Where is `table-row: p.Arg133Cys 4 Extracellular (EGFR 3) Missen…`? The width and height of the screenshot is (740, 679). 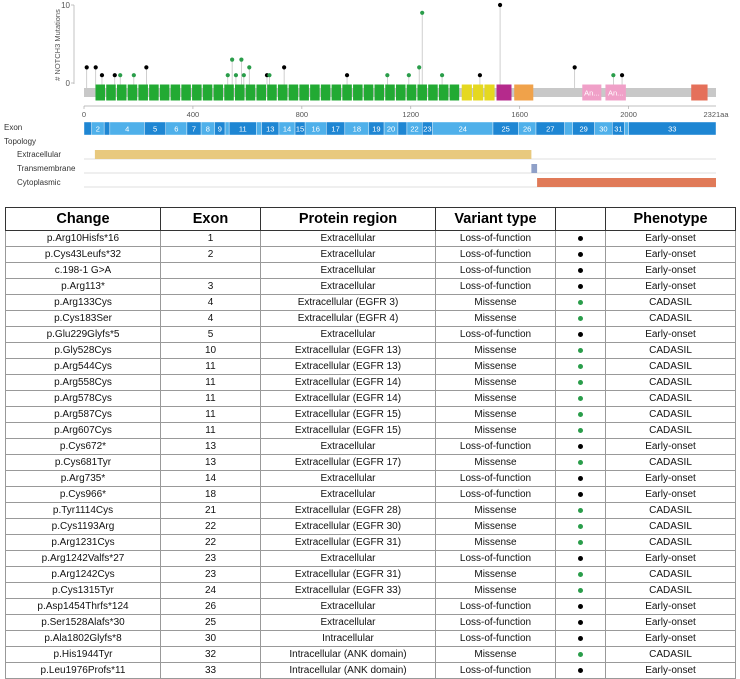
table-row: p.Arg133Cys 4 Extracellular (EGFR 3) Missen… is located at coordinates (370, 302).